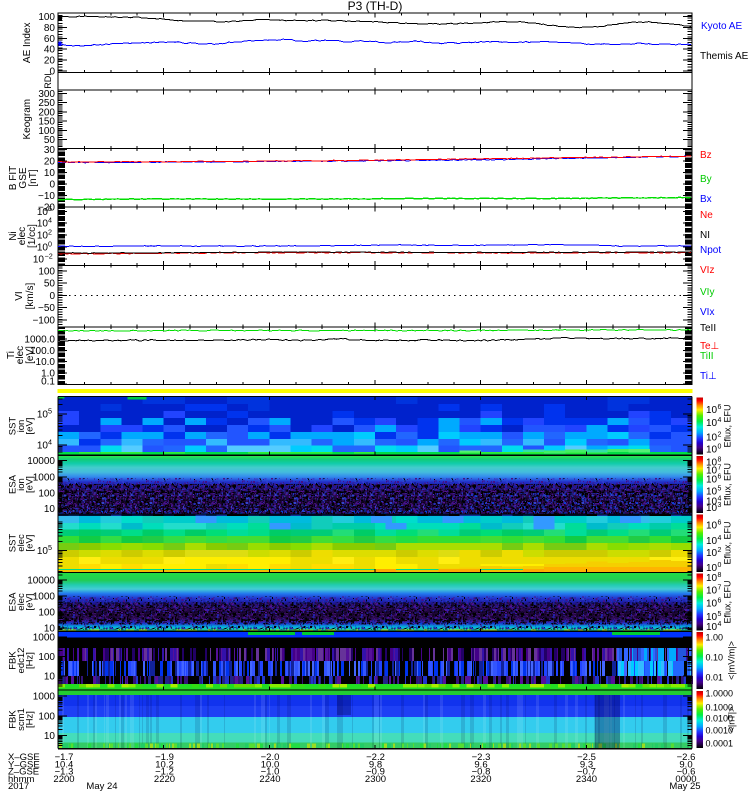 Image resolution: width=750 pixels, height=800 pixels. What do you see at coordinates (48, 81) in the screenshot?
I see `svg-text: RDI` at bounding box center [48, 81].